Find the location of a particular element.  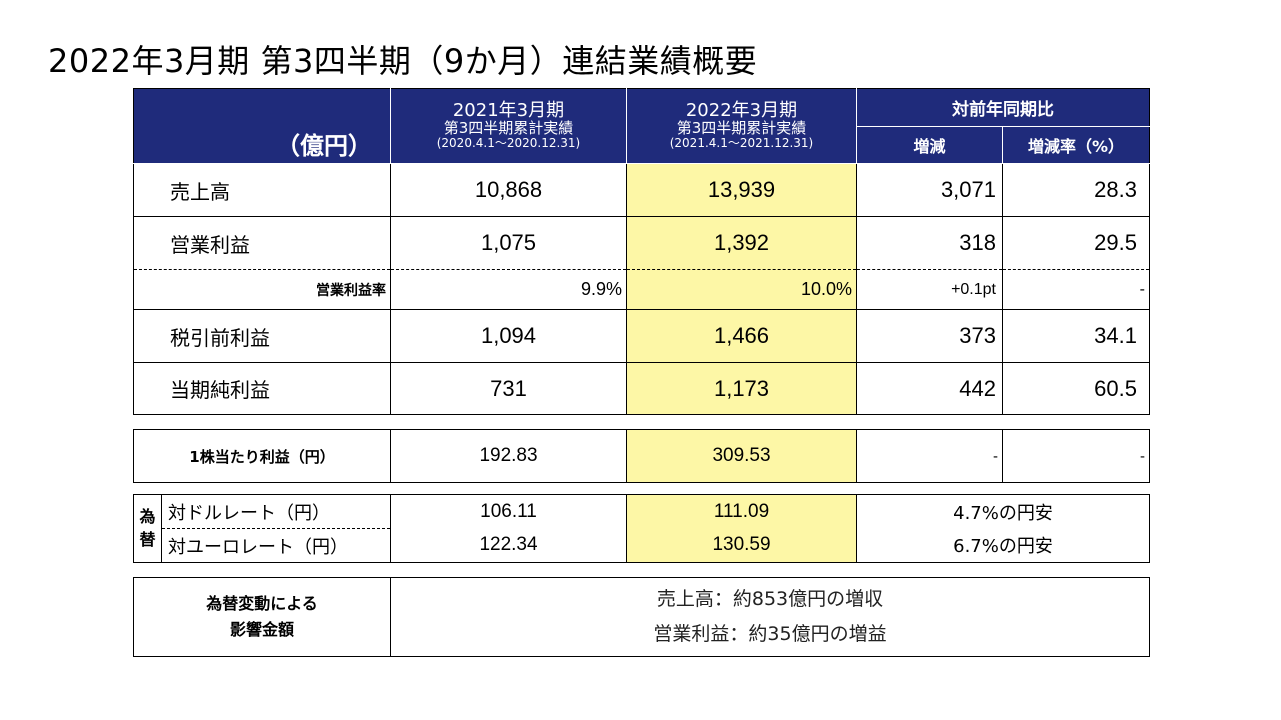

fx-eur-label: 対ユーロレート（円） is located at coordinates (276, 546).